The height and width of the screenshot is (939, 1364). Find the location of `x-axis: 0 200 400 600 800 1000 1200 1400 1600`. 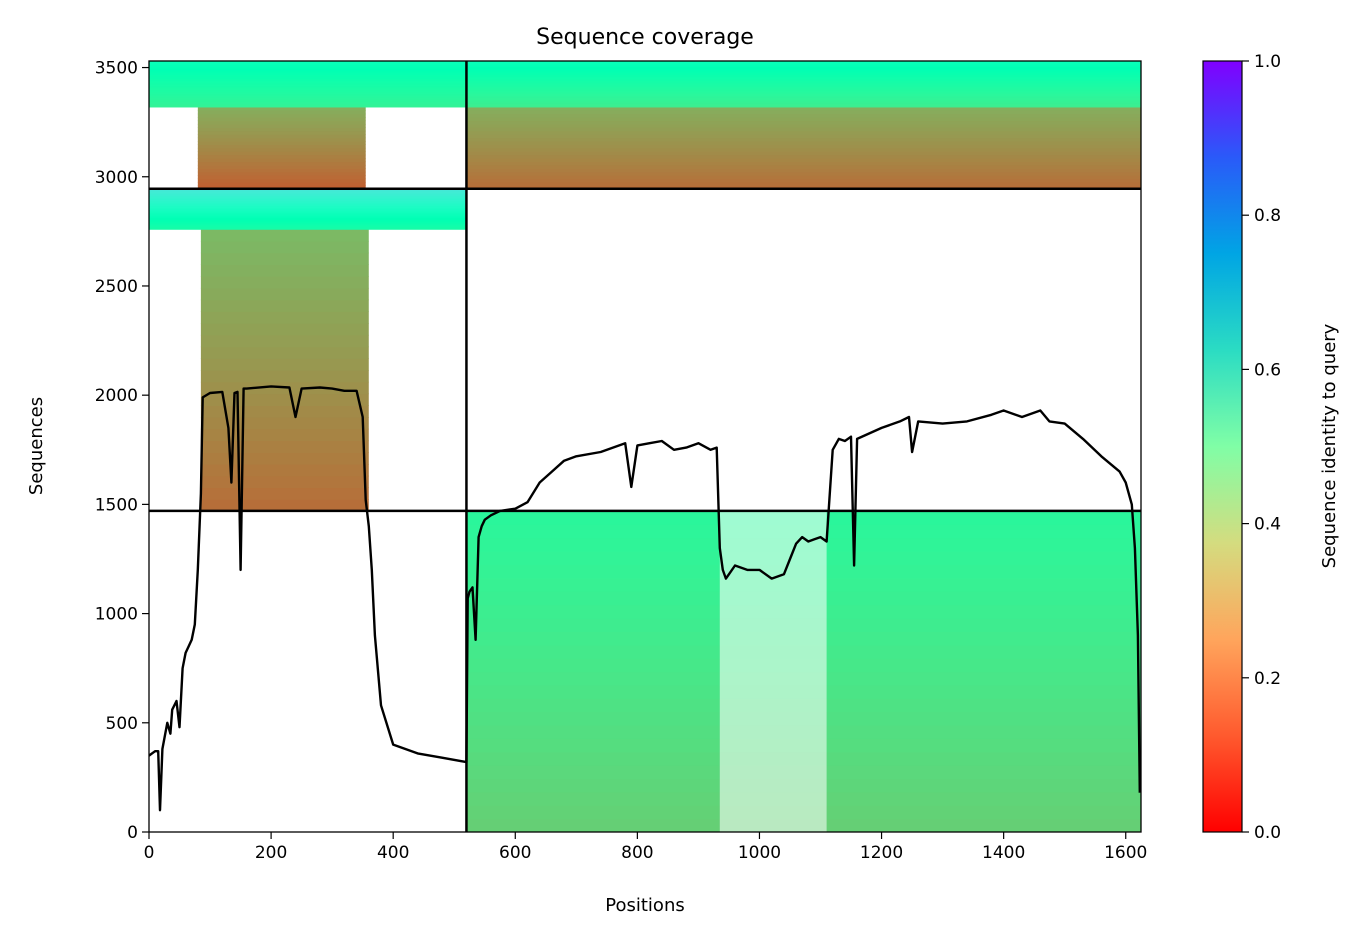

x-axis: 0 200 400 600 800 1000 1200 1400 1600 is located at coordinates (645, 847).